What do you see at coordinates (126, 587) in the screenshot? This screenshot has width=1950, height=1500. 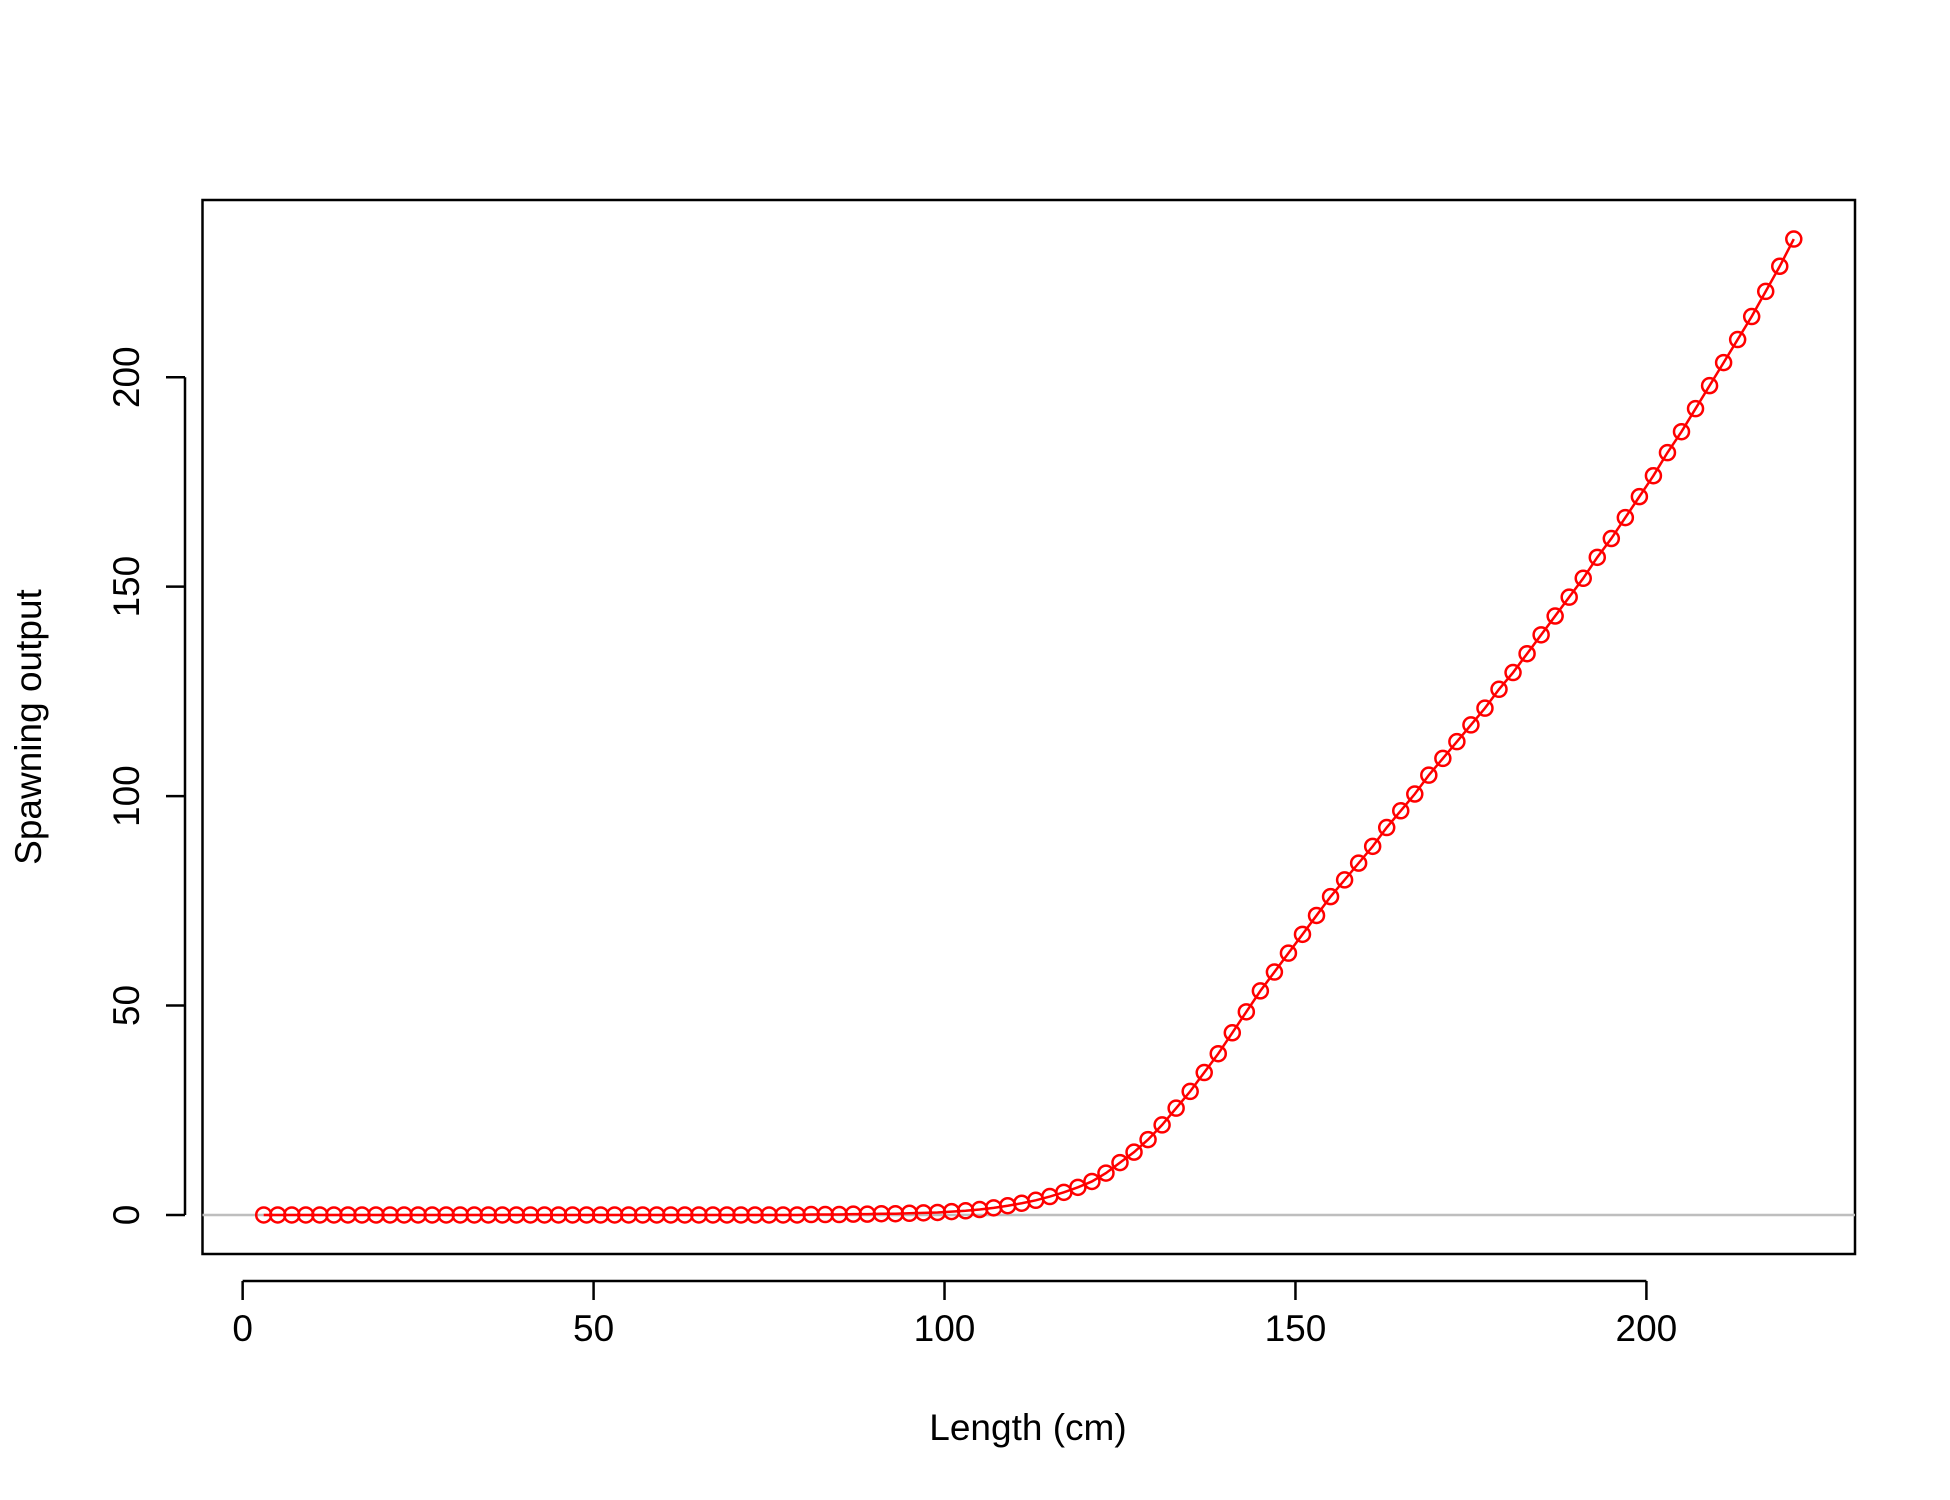 I see `y-tick-label: 150` at bounding box center [126, 587].